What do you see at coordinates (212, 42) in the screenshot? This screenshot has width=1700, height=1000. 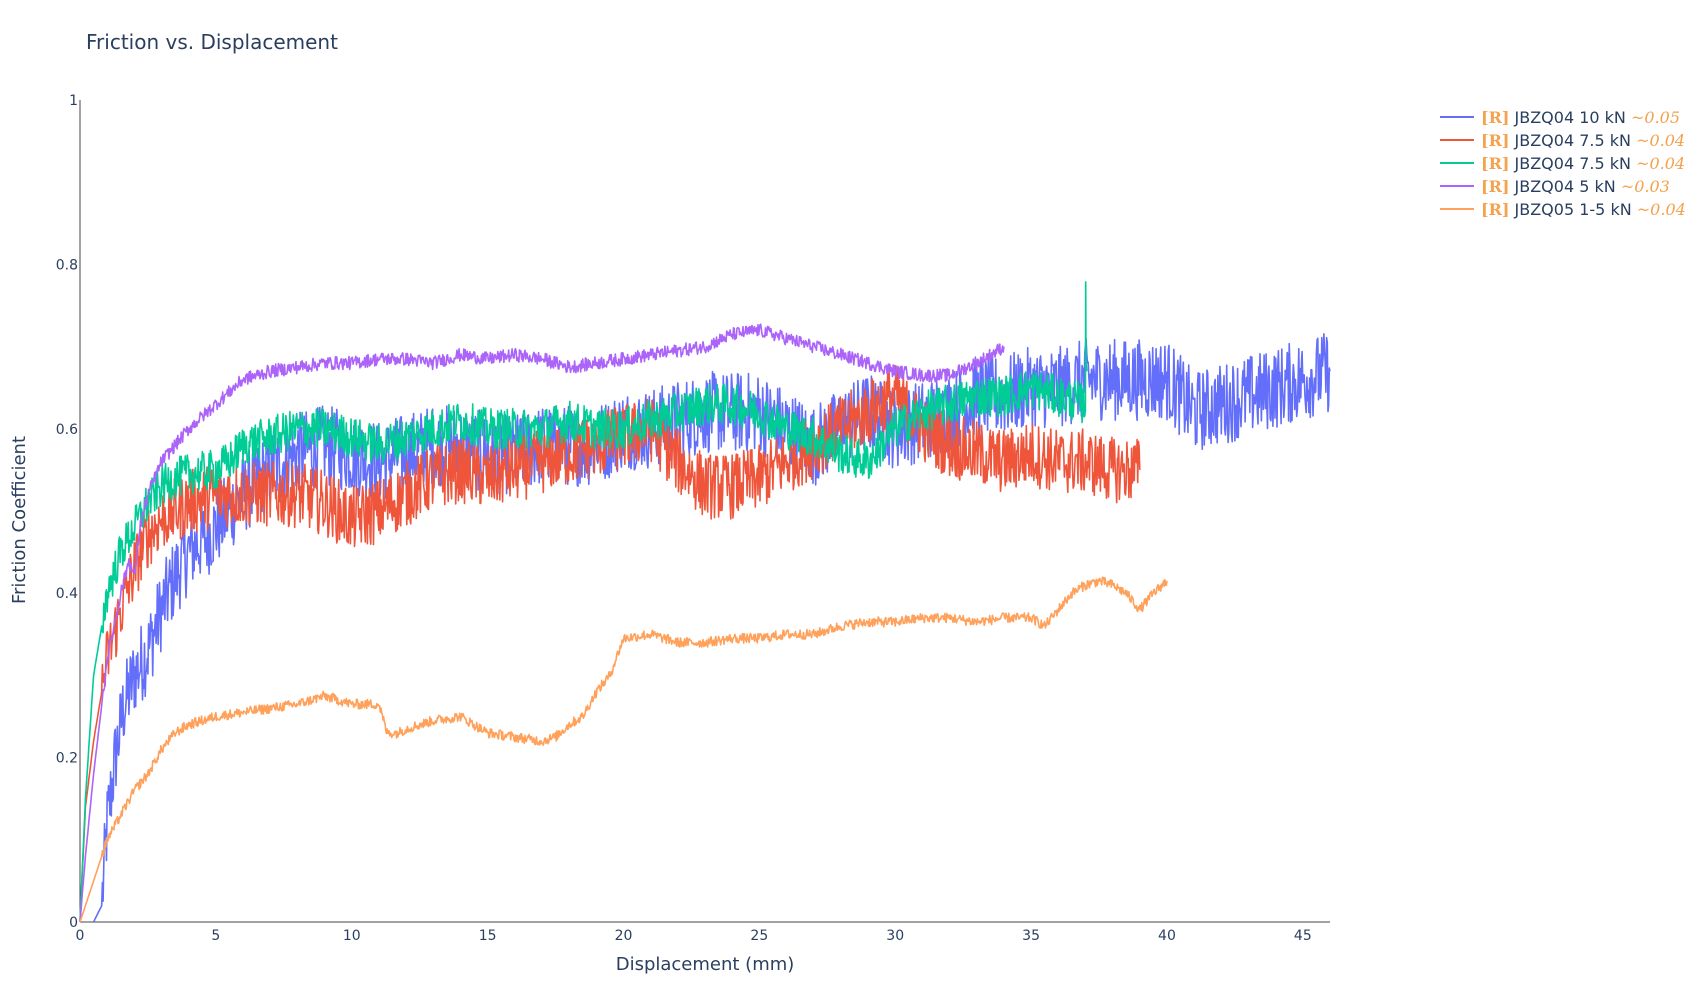 I see `chart-title: Friction vs. Displacement` at bounding box center [212, 42].